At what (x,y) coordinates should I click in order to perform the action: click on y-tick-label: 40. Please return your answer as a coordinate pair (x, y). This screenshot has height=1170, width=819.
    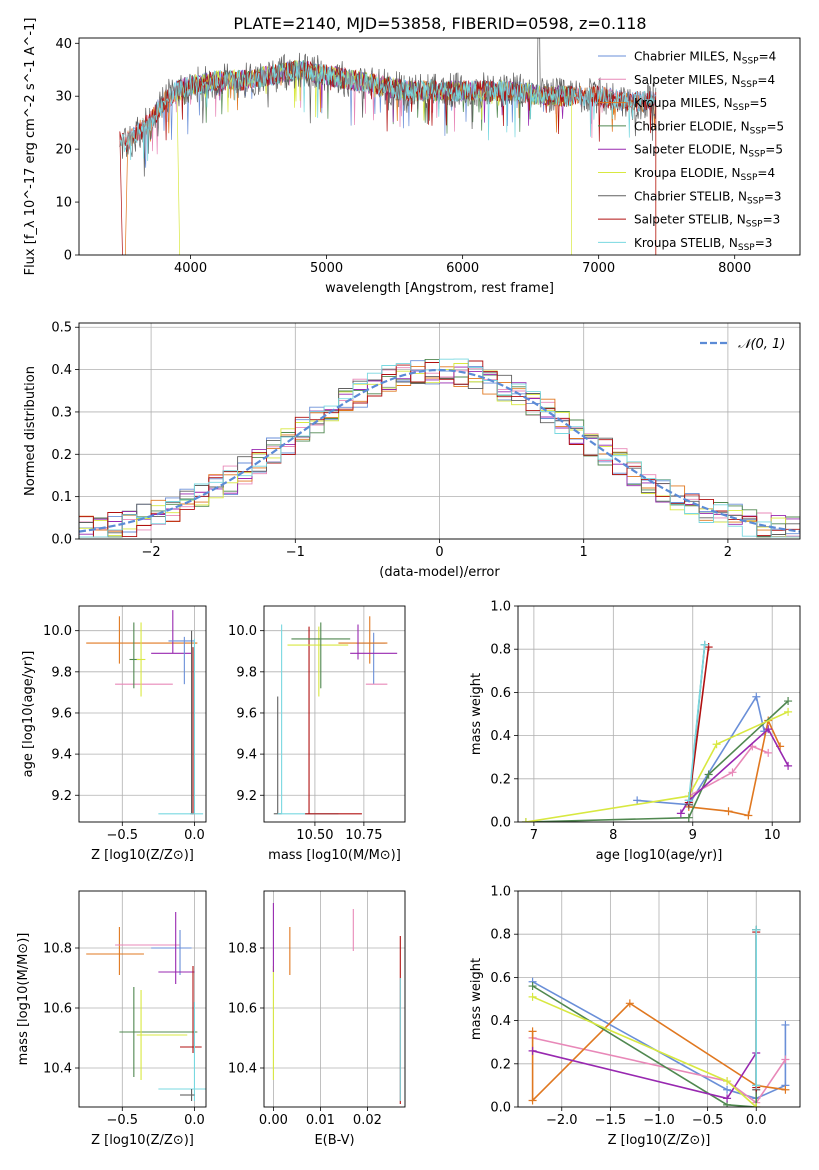
    Looking at the image, I should click on (63, 44).